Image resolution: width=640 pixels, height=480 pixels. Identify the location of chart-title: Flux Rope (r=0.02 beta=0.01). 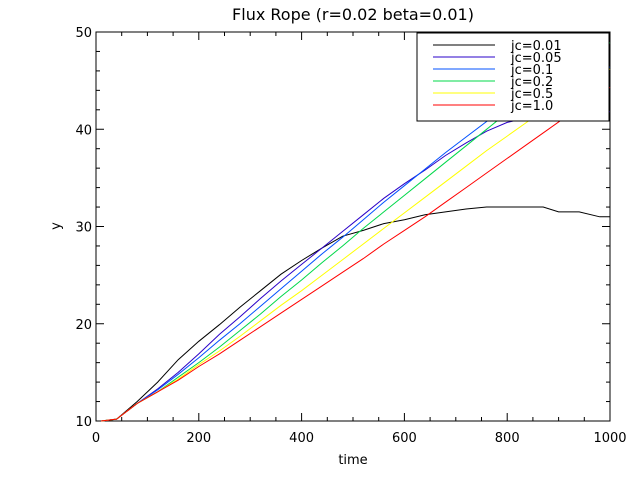
(353, 14).